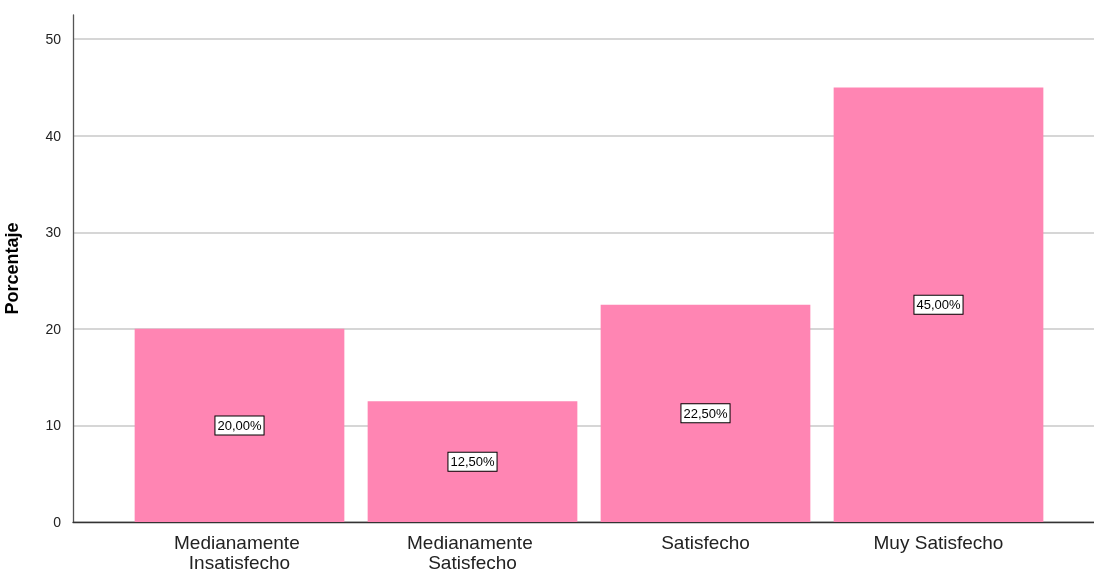 The image size is (1094, 573). What do you see at coordinates (938, 542) in the screenshot?
I see `x-tick-label: Muy Satisfecho` at bounding box center [938, 542].